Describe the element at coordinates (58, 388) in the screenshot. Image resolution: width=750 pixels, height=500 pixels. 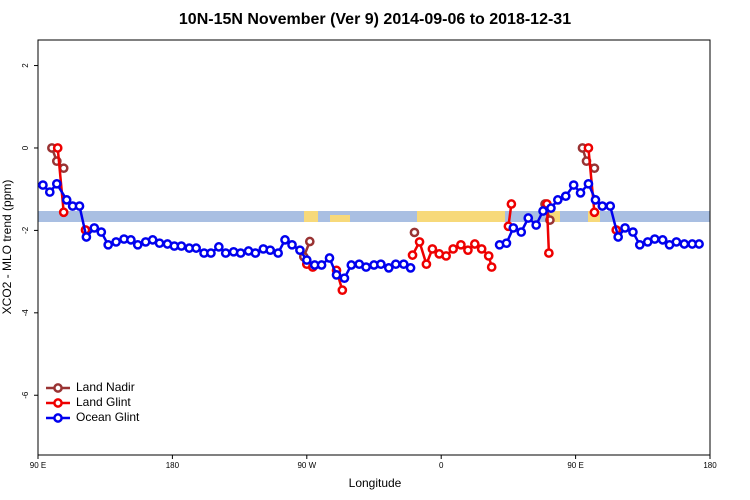
I see `legend-swatch` at that location.